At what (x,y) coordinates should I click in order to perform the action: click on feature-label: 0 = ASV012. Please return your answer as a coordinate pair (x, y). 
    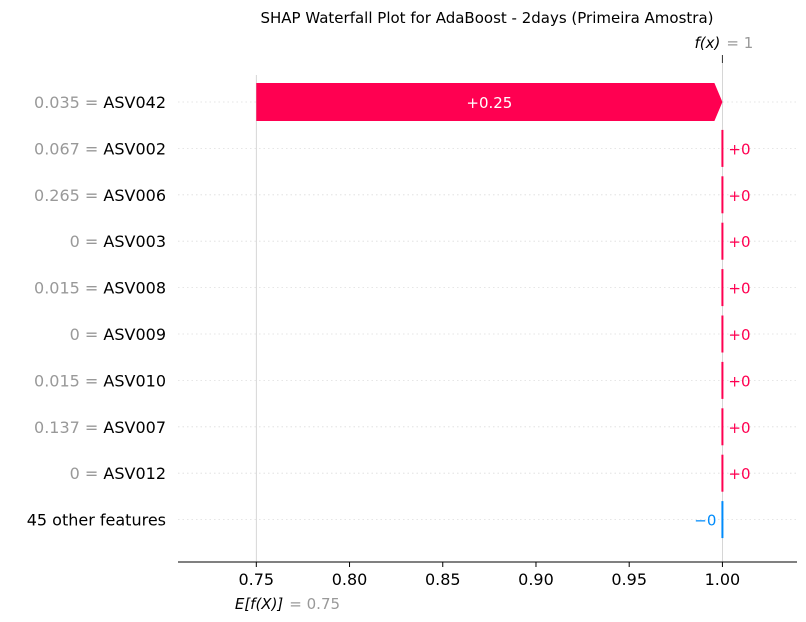
    Looking at the image, I should click on (118, 473).